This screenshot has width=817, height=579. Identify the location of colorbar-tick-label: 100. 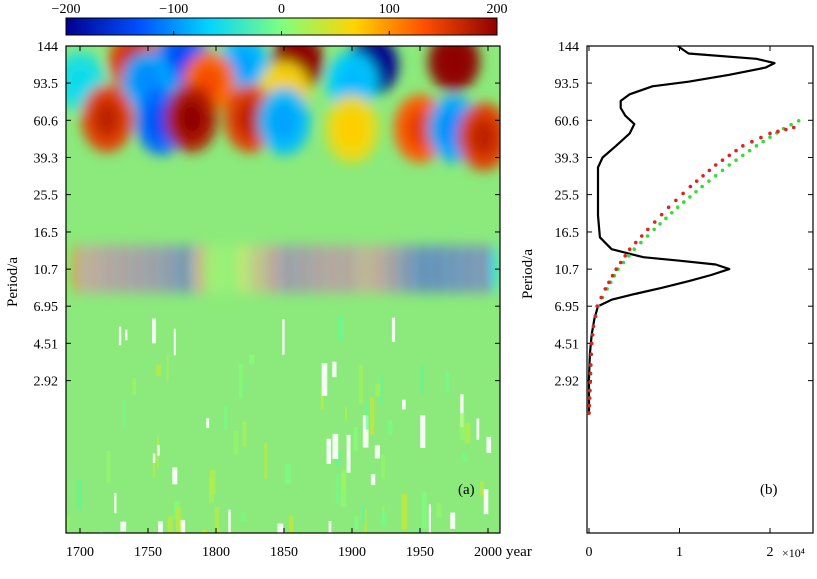
(389, 9).